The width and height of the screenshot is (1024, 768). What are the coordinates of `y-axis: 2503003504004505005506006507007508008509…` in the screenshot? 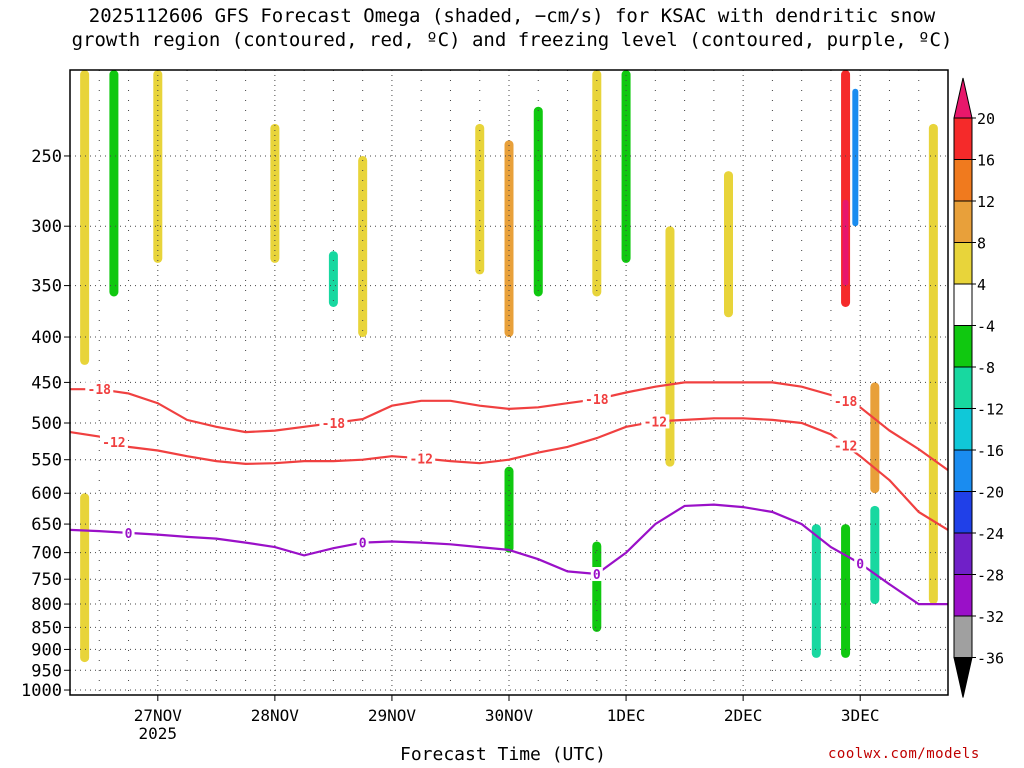 It's located at (45, 424).